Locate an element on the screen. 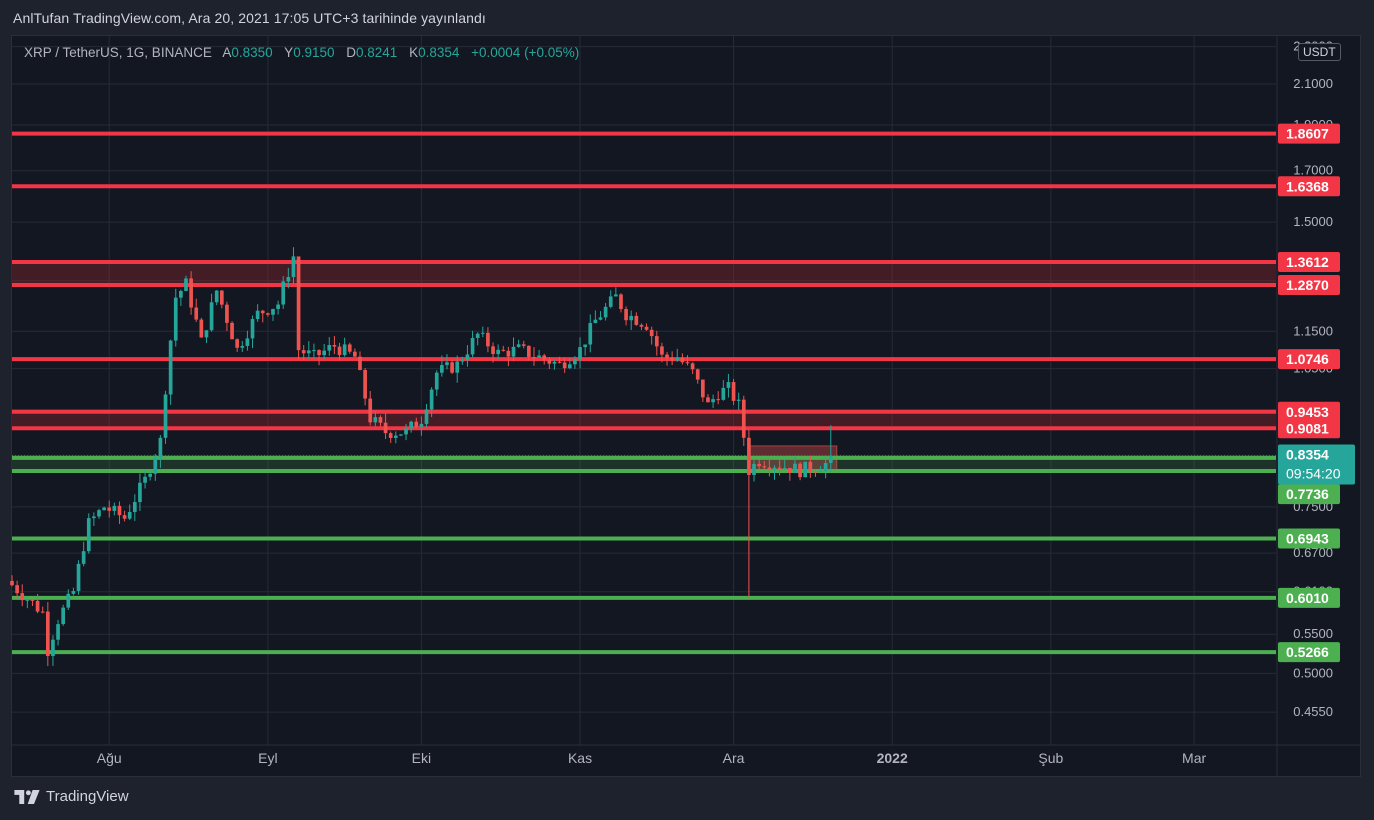  tradingview-logo-icon is located at coordinates (27, 796).